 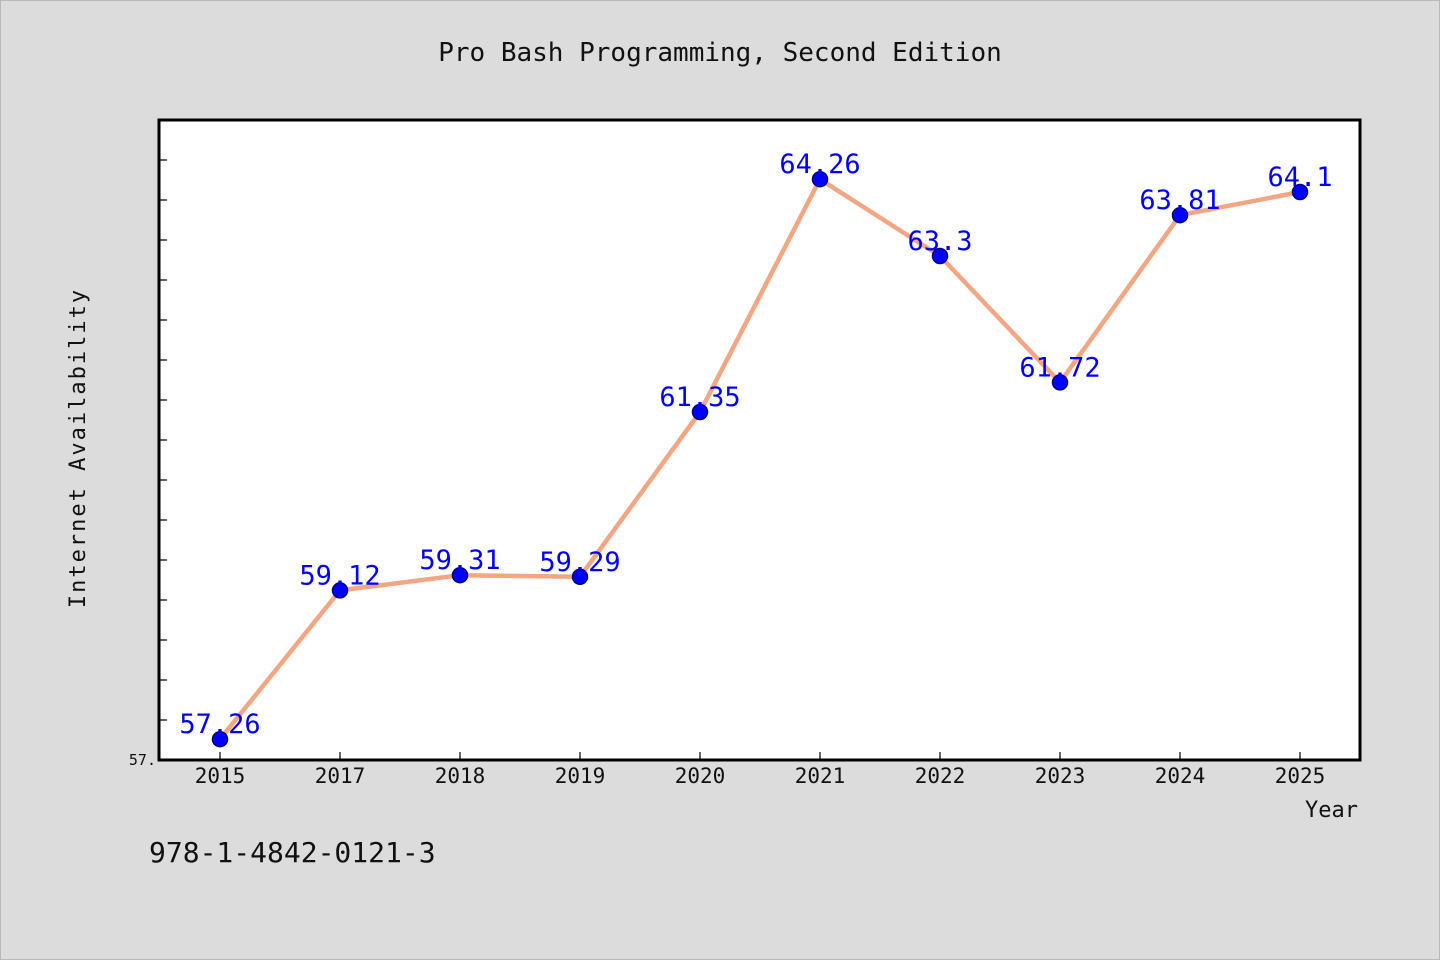 I want to click on x-tick-label-2025: 2025, so click(x=1300, y=776).